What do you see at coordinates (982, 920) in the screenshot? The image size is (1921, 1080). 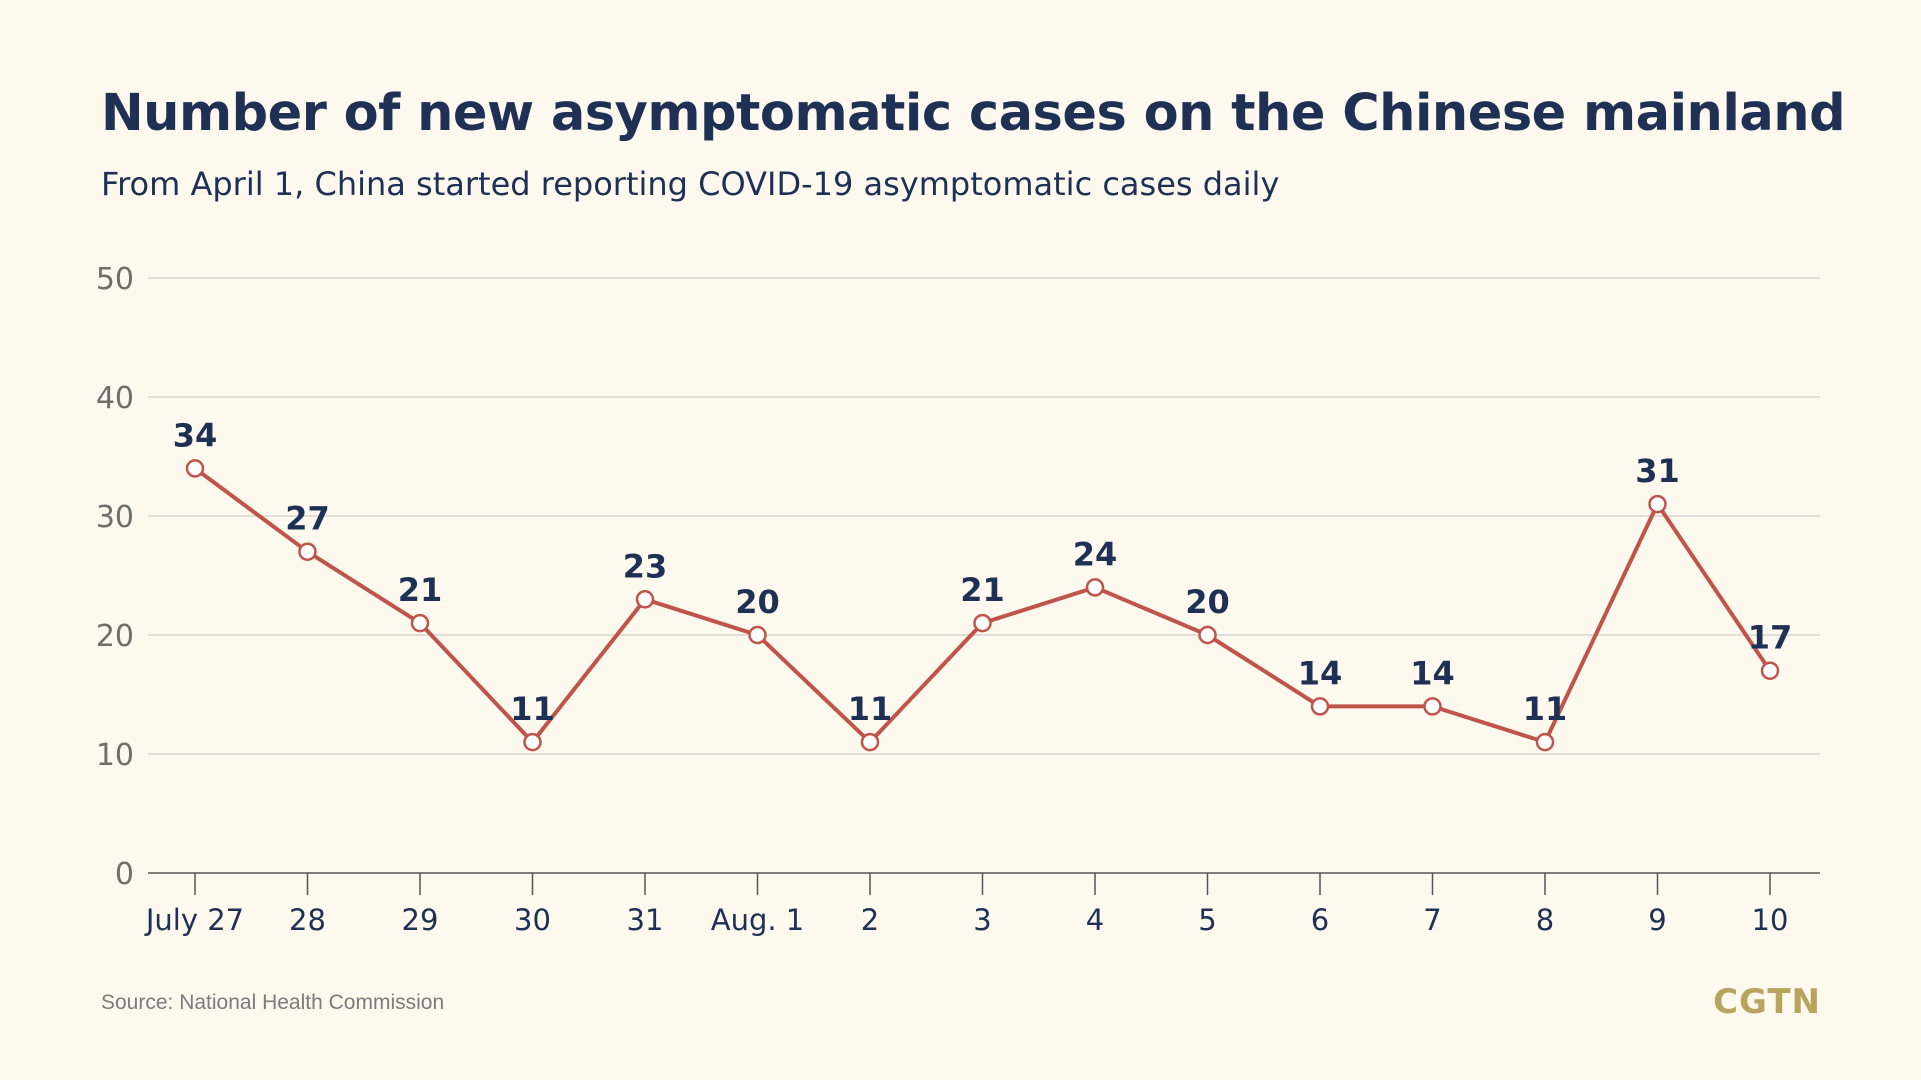 I see `x-tick-label: 3` at bounding box center [982, 920].